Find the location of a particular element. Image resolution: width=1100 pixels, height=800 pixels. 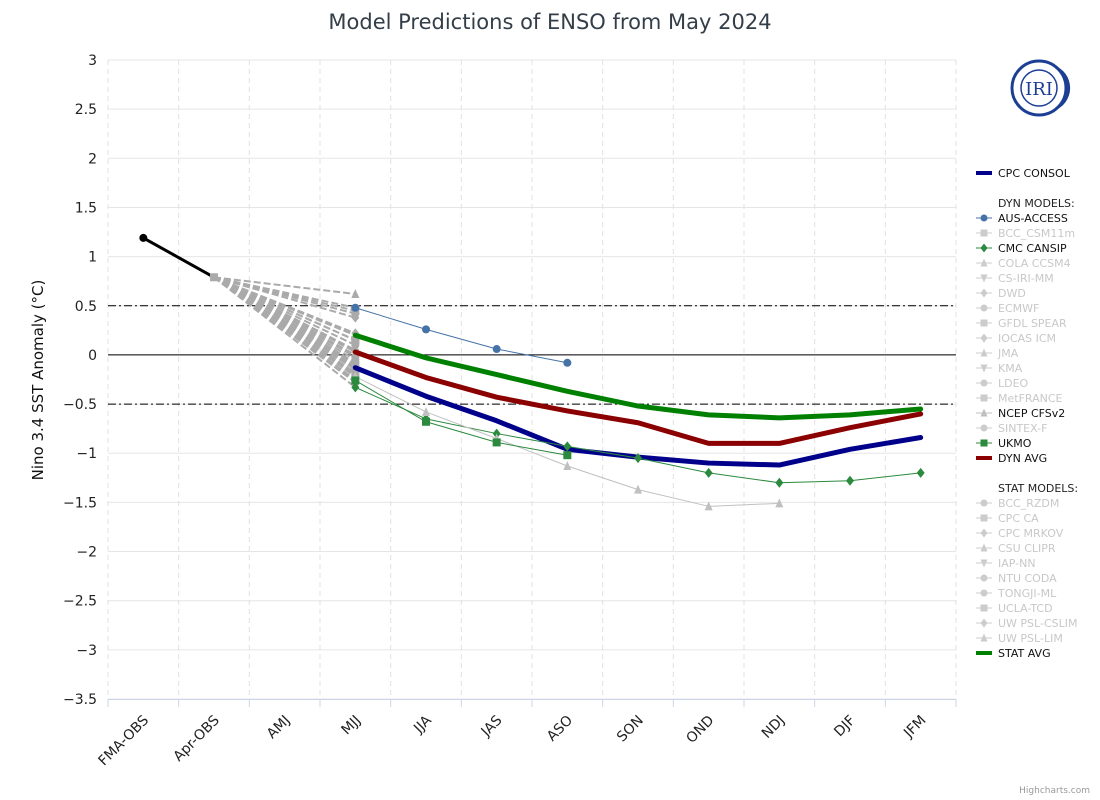

legend-label: DYN AVG is located at coordinates (1022, 458).